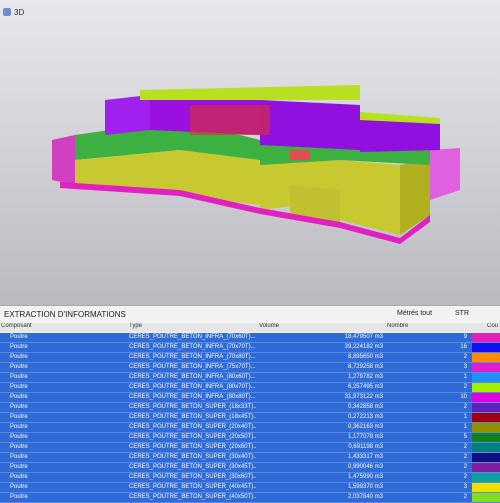  What do you see at coordinates (269, 326) in the screenshot?
I see `column-header: Volume` at bounding box center [269, 326].